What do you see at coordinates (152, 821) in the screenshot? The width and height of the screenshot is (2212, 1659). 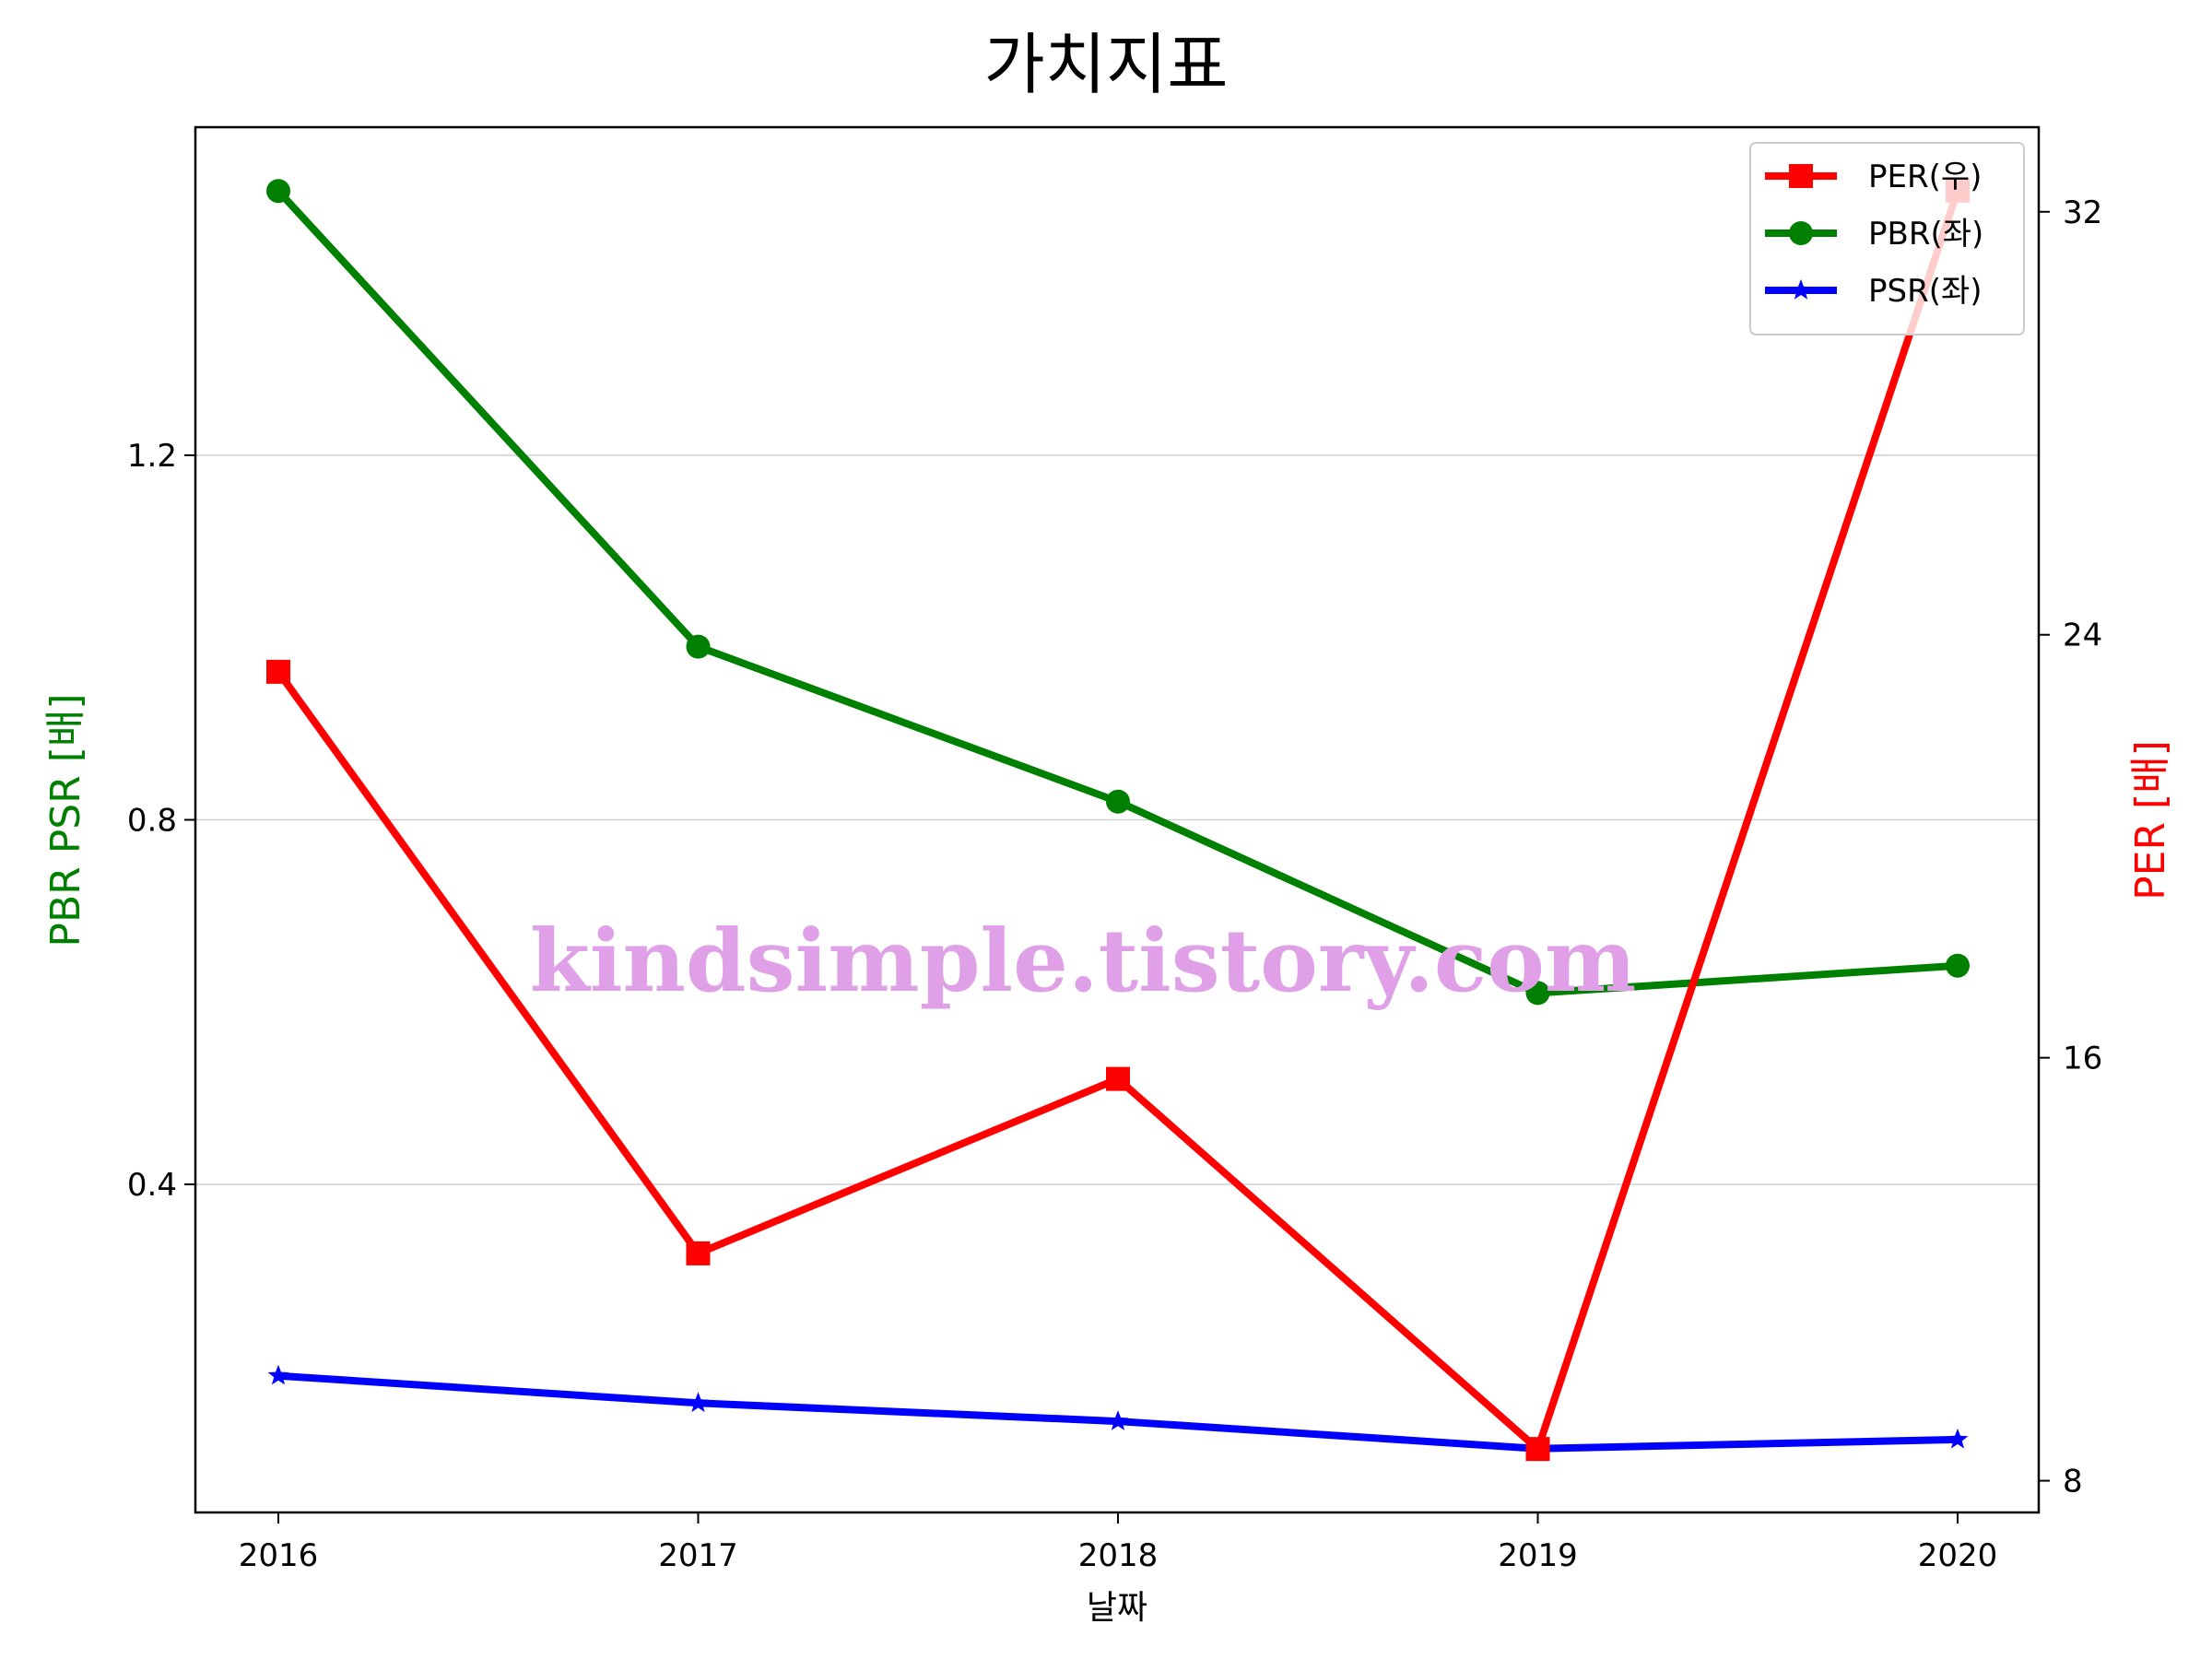 I see `y-left-tick-label: 0.8` at bounding box center [152, 821].